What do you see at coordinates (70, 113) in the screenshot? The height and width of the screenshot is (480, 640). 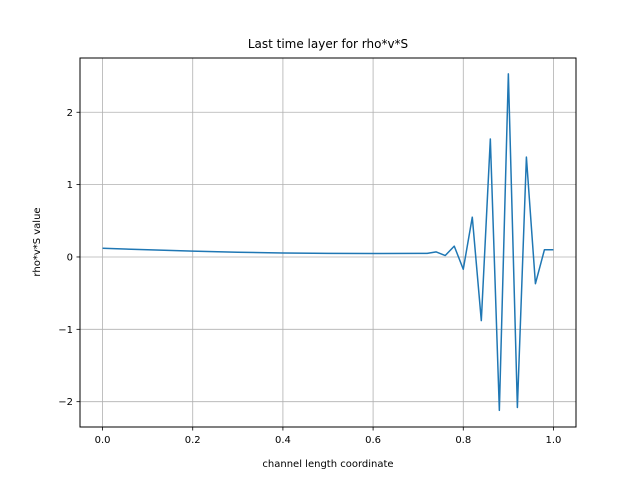 I see `y-tick-label: 2` at bounding box center [70, 113].